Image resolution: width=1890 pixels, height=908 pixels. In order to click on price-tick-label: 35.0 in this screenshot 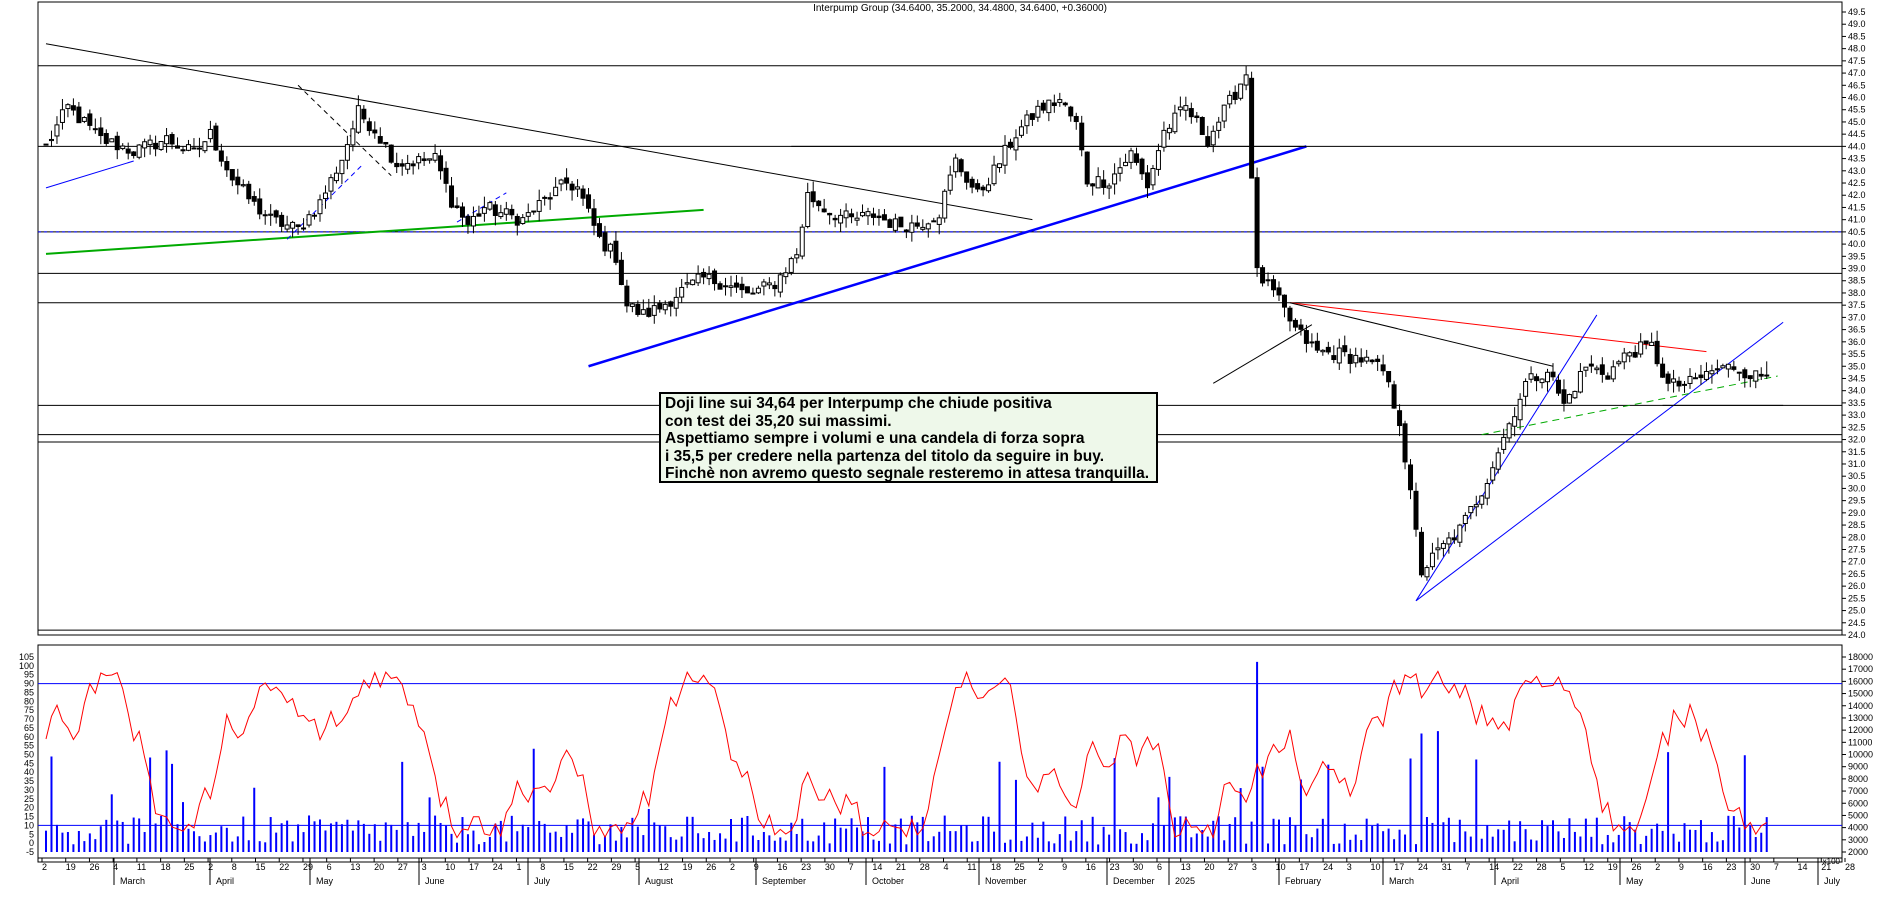, I will do `click(1857, 366)`.